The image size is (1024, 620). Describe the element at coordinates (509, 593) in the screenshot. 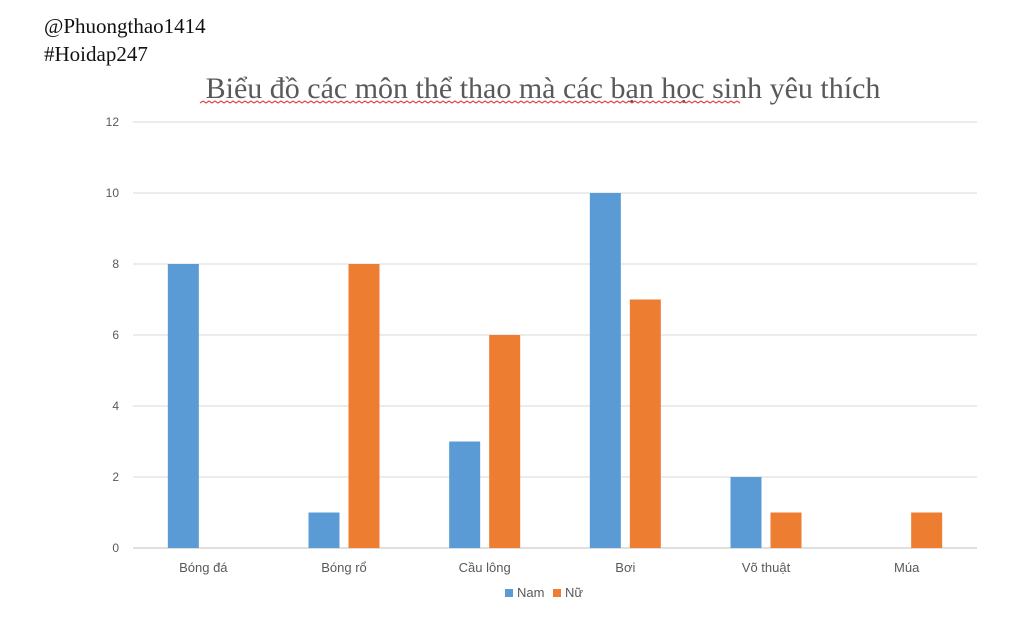

I see `legend-swatch-nam` at that location.